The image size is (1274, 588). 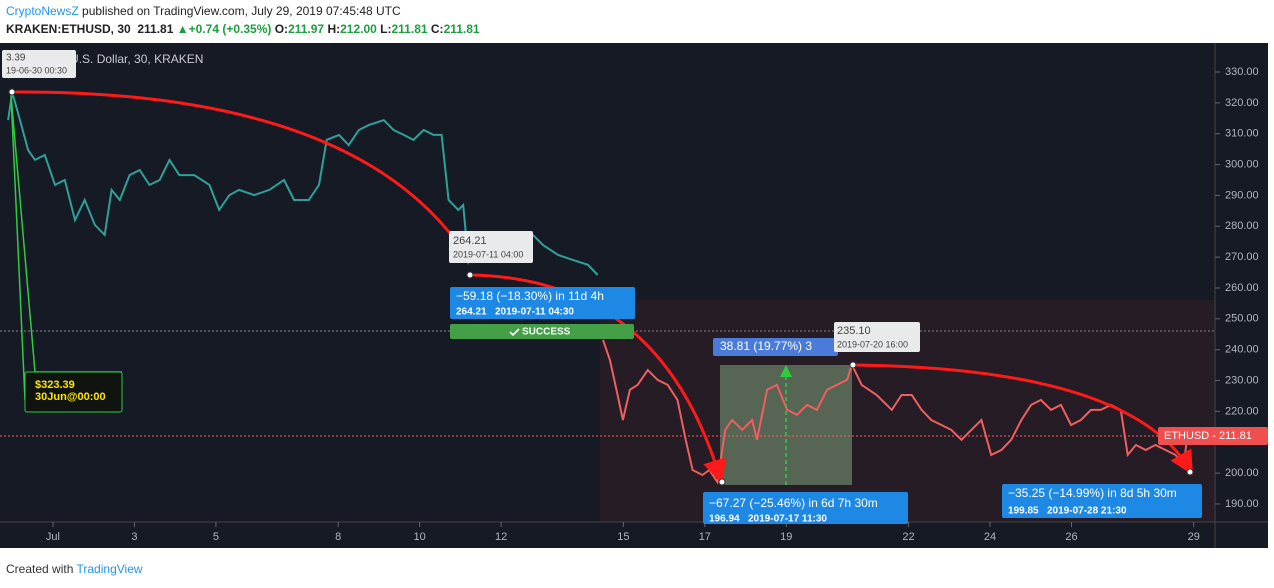 What do you see at coordinates (16, 58) in the screenshot?
I see `annotation-text: 3.39` at bounding box center [16, 58].